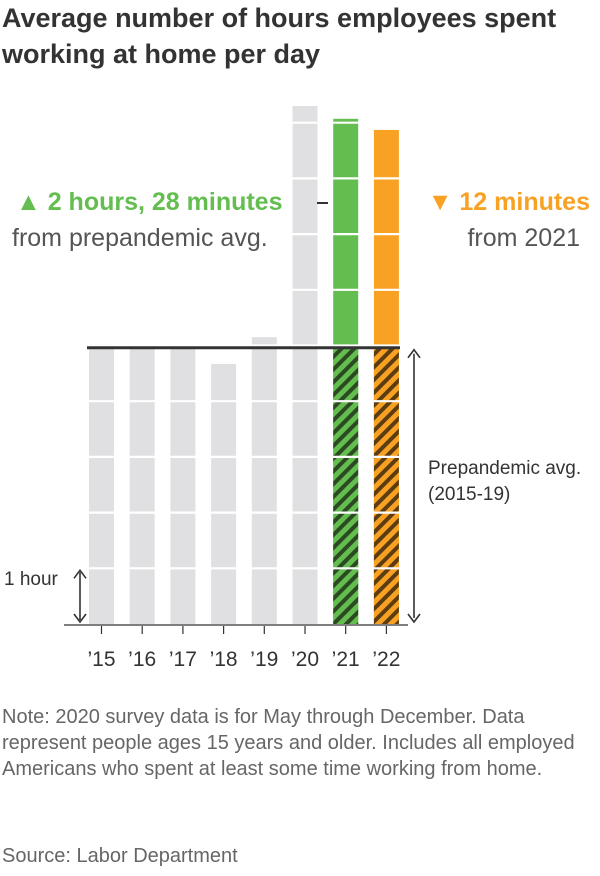  I want to click on bar-2017, so click(183, 485).